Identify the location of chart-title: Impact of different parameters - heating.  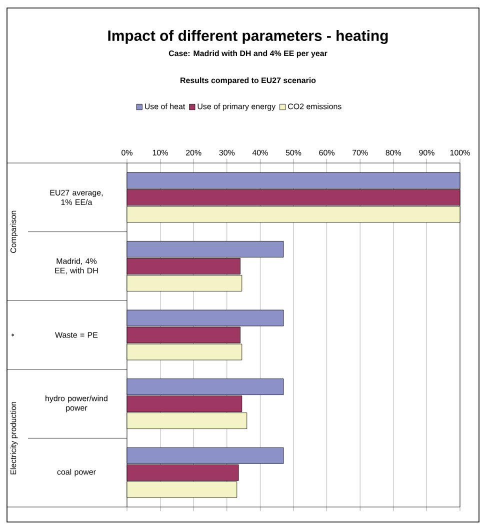
(248, 37).